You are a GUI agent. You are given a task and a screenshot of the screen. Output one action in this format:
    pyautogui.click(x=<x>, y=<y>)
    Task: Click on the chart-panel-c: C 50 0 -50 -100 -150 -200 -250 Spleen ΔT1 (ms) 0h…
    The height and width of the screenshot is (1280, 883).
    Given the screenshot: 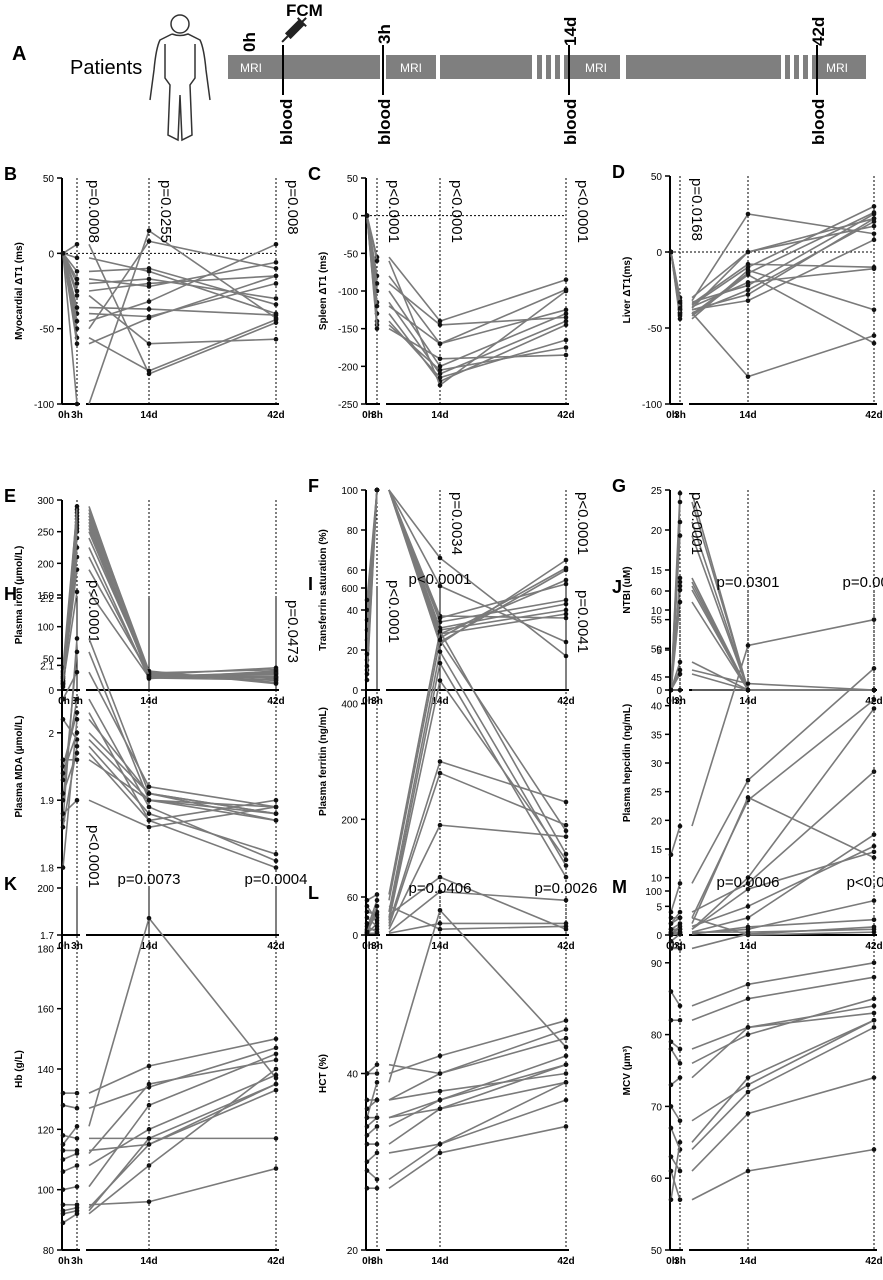 What is the action you would take?
    pyautogui.click(x=449, y=292)
    